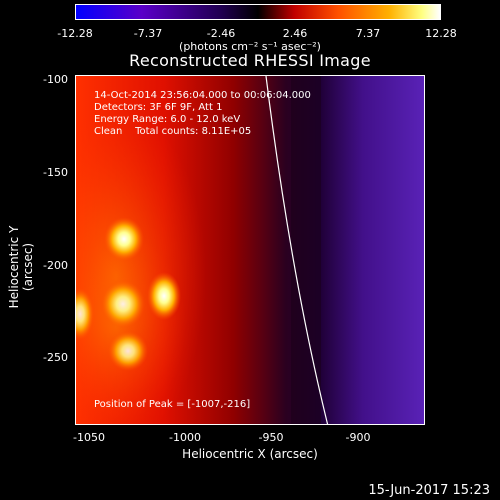 This screenshot has width=500, height=500. I want to click on colorbar-units: (photons cm⁻² s⁻¹ asec⁻²), so click(250, 46).